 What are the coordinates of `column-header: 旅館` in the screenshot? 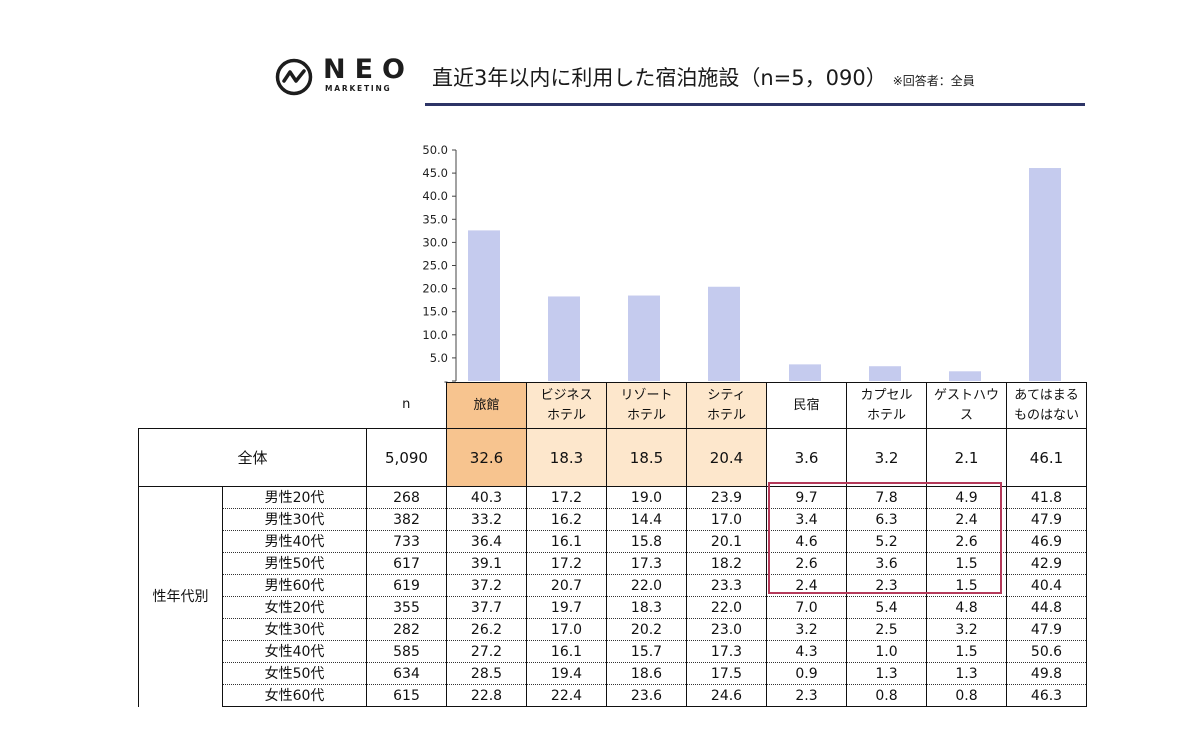 It's located at (486, 405).